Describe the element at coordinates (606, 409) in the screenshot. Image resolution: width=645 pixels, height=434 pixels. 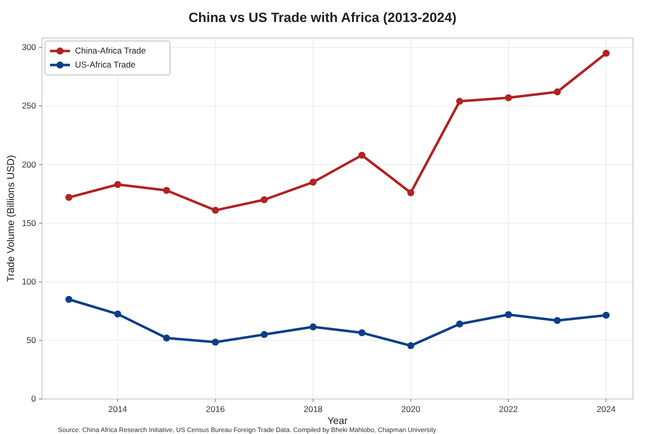
I see `x-tick-label: 2024` at that location.